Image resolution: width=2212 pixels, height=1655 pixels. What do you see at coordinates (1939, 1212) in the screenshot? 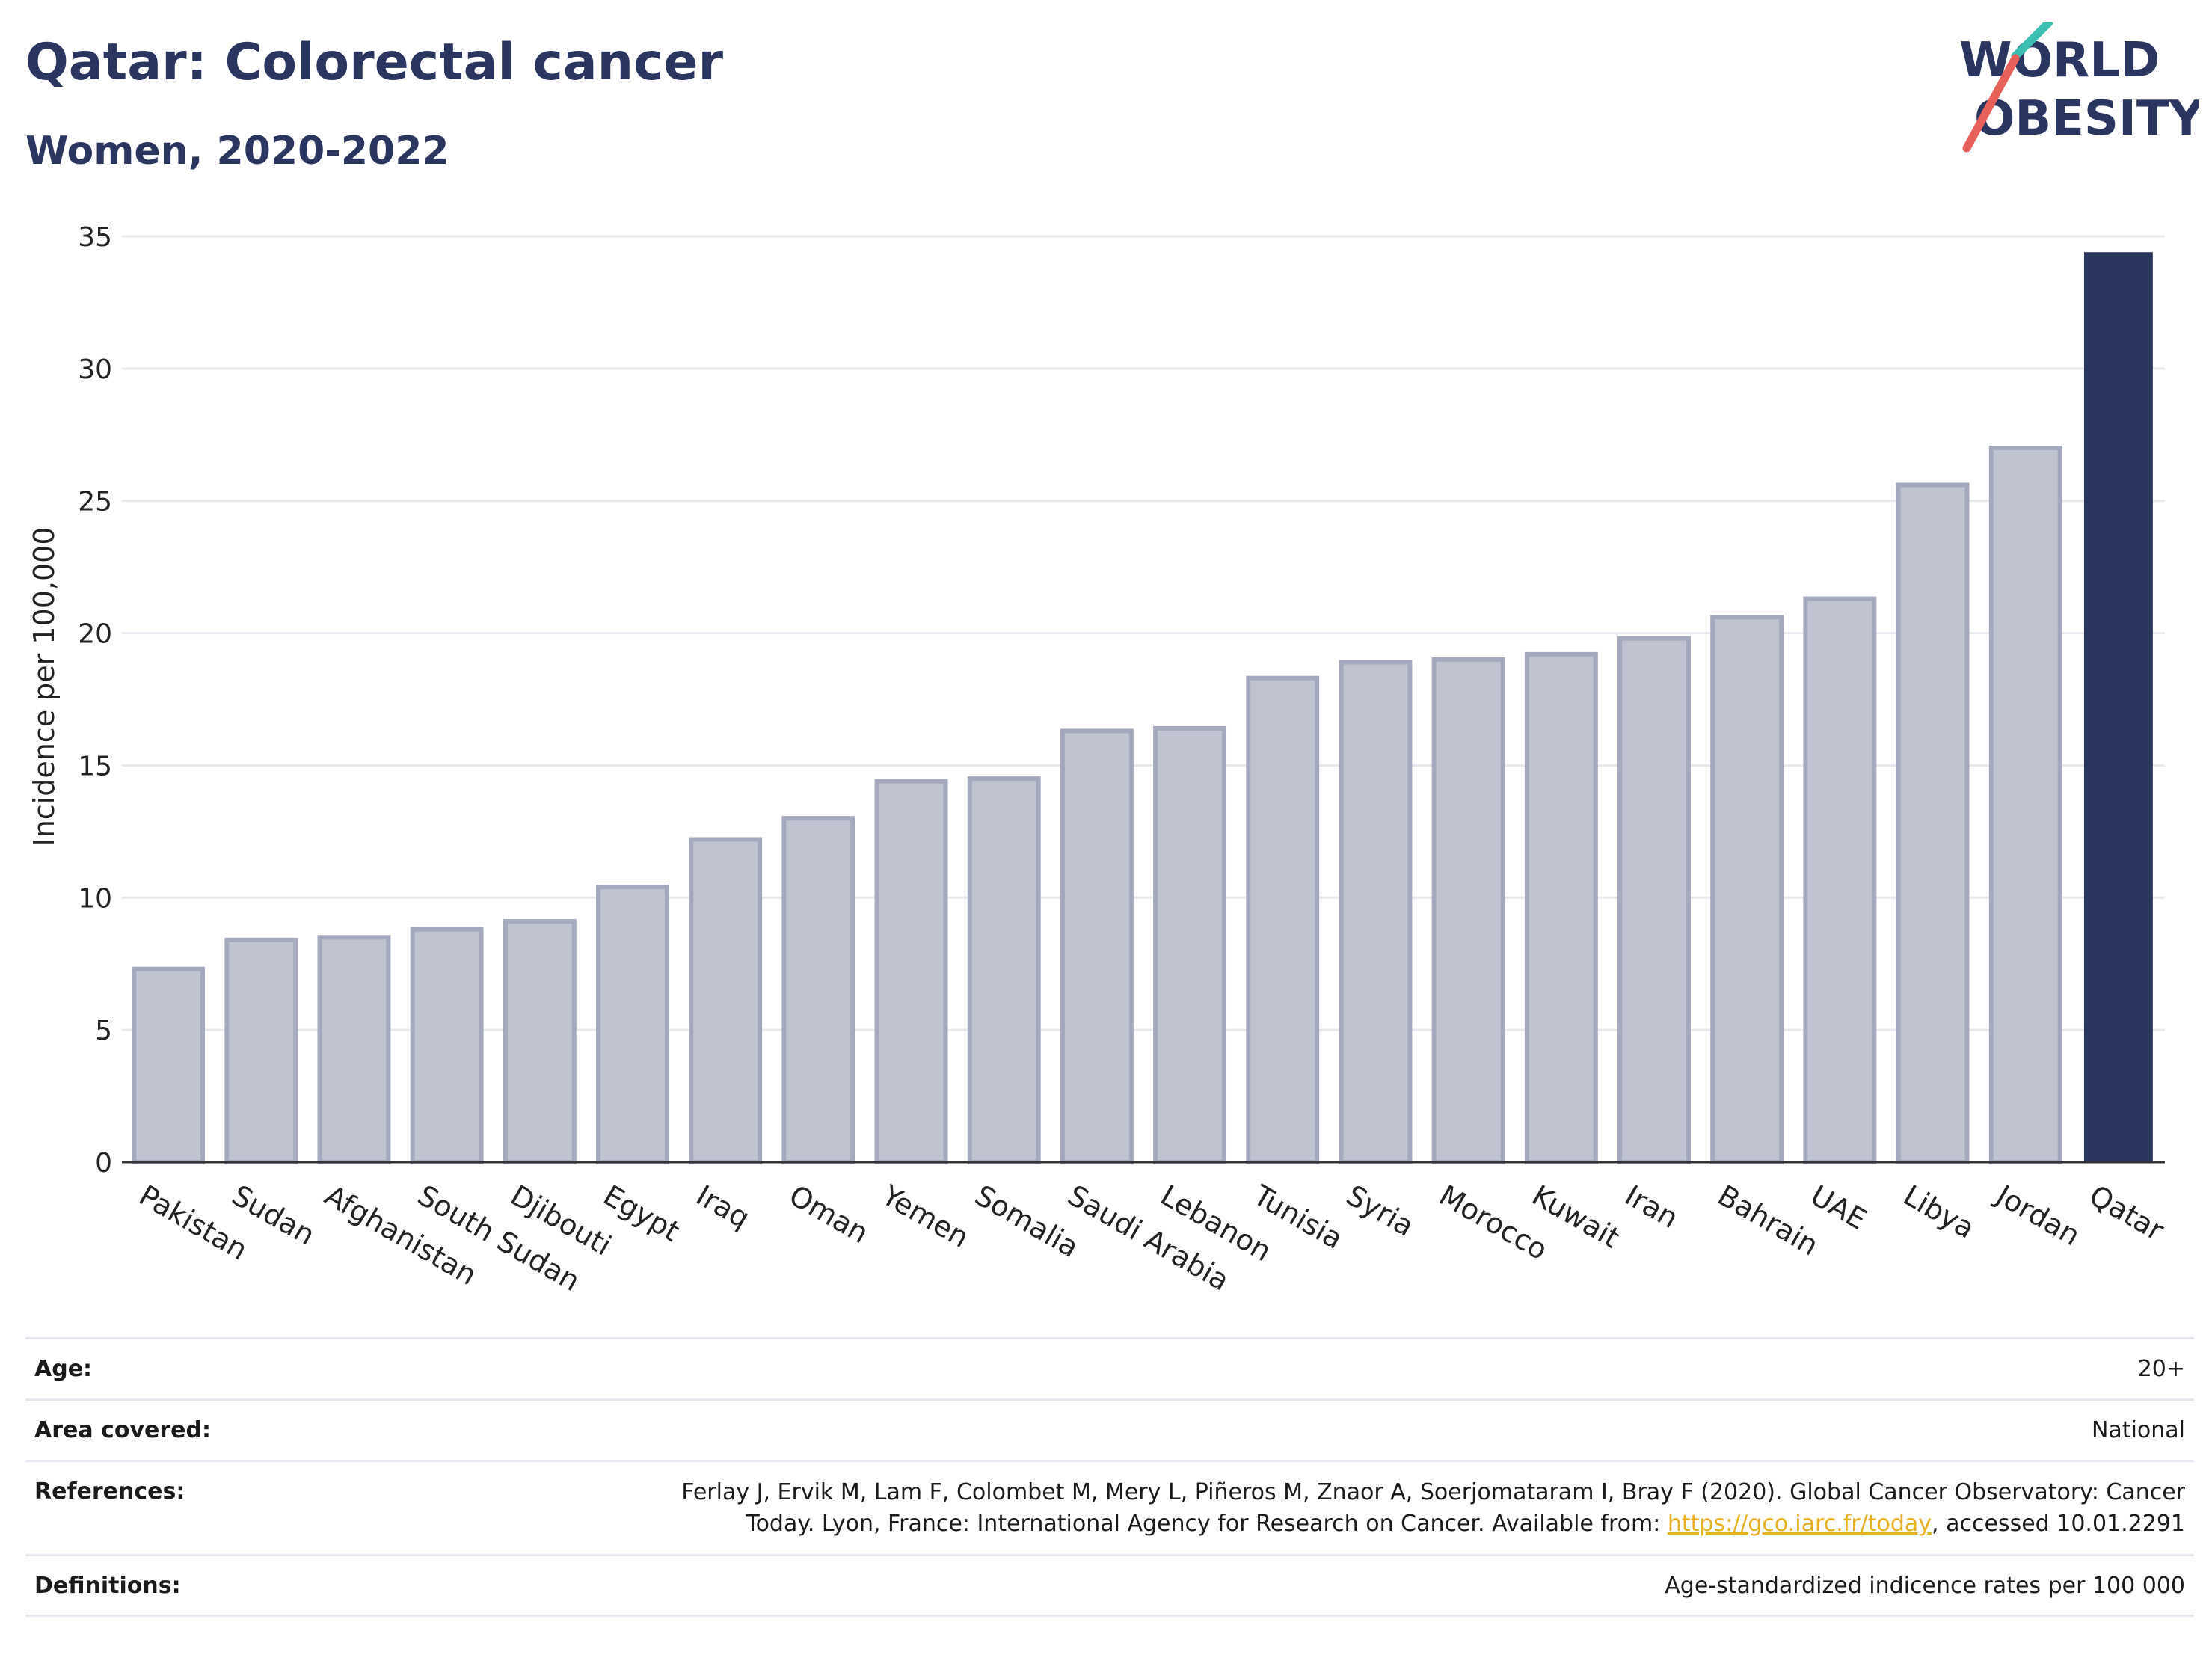
I see `x-tick-label: Libya` at bounding box center [1939, 1212].